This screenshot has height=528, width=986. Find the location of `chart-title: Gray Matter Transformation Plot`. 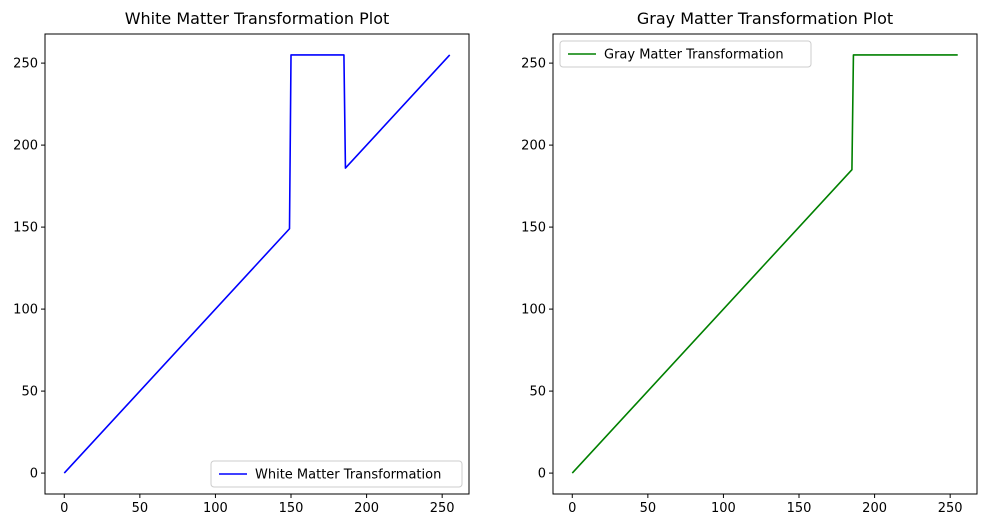

chart-title: Gray Matter Transformation Plot is located at coordinates (765, 18).